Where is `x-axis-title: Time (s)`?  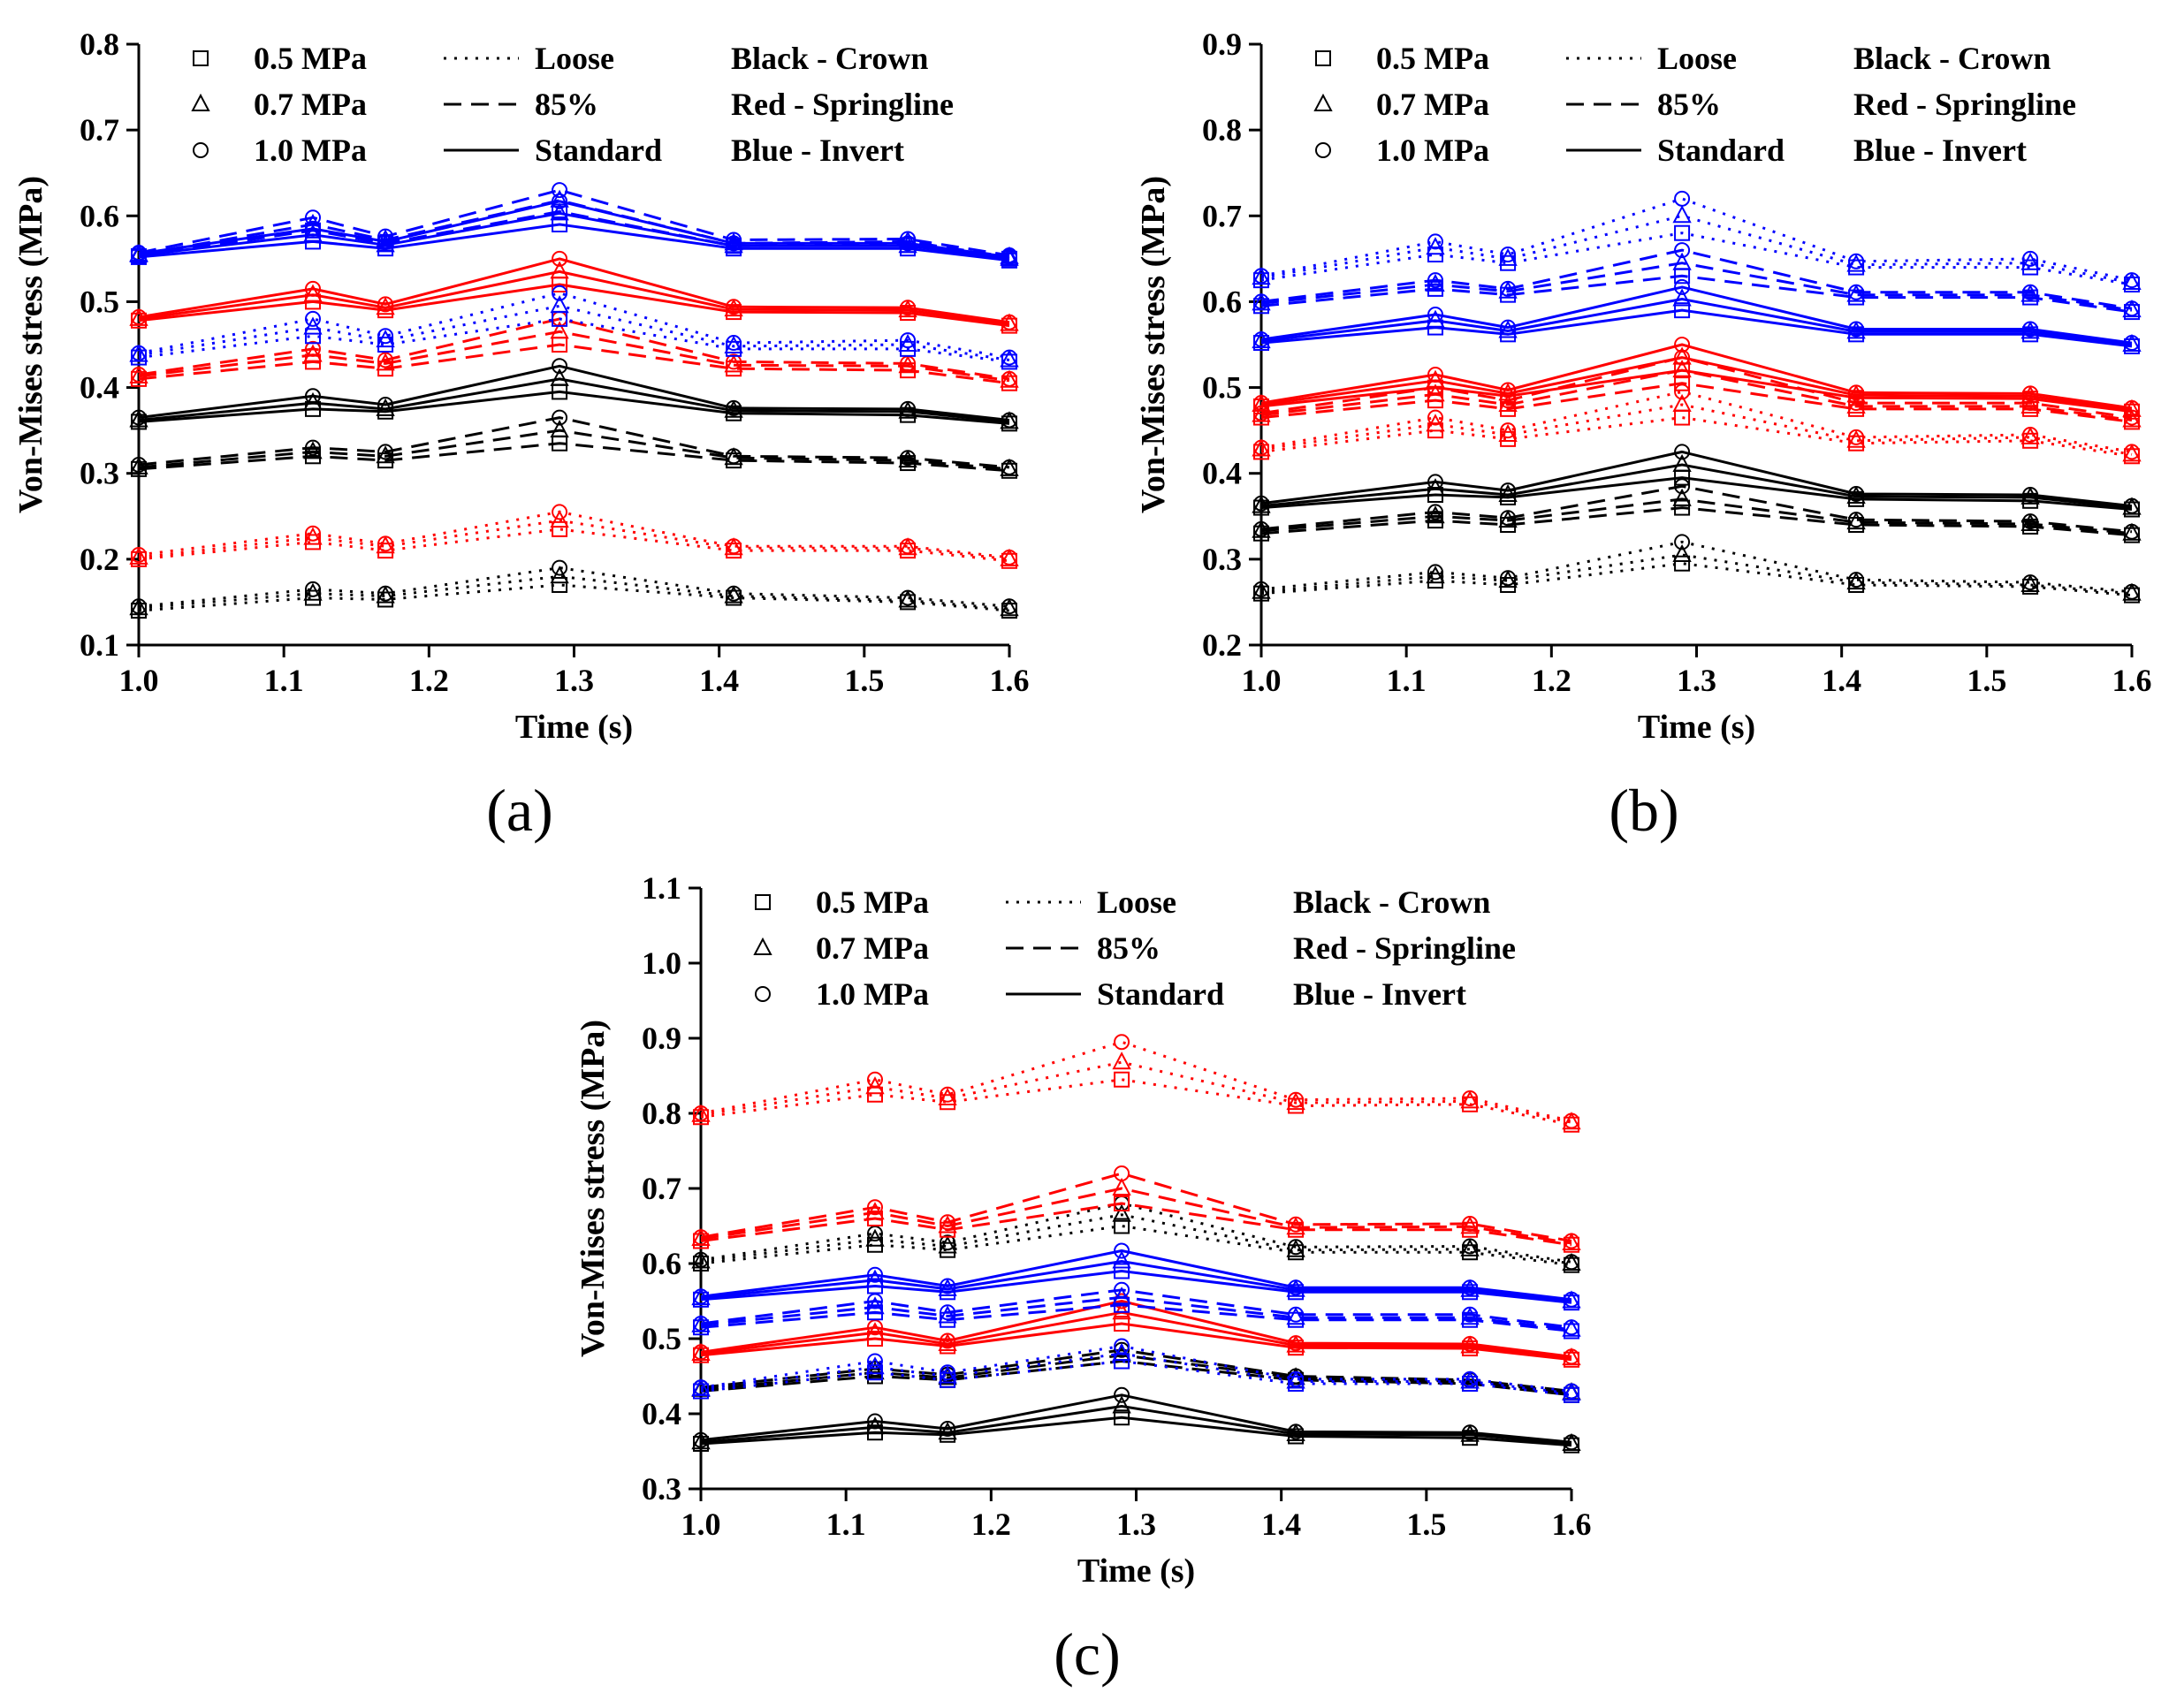
x-axis-title: Time (s) is located at coordinates (1696, 727).